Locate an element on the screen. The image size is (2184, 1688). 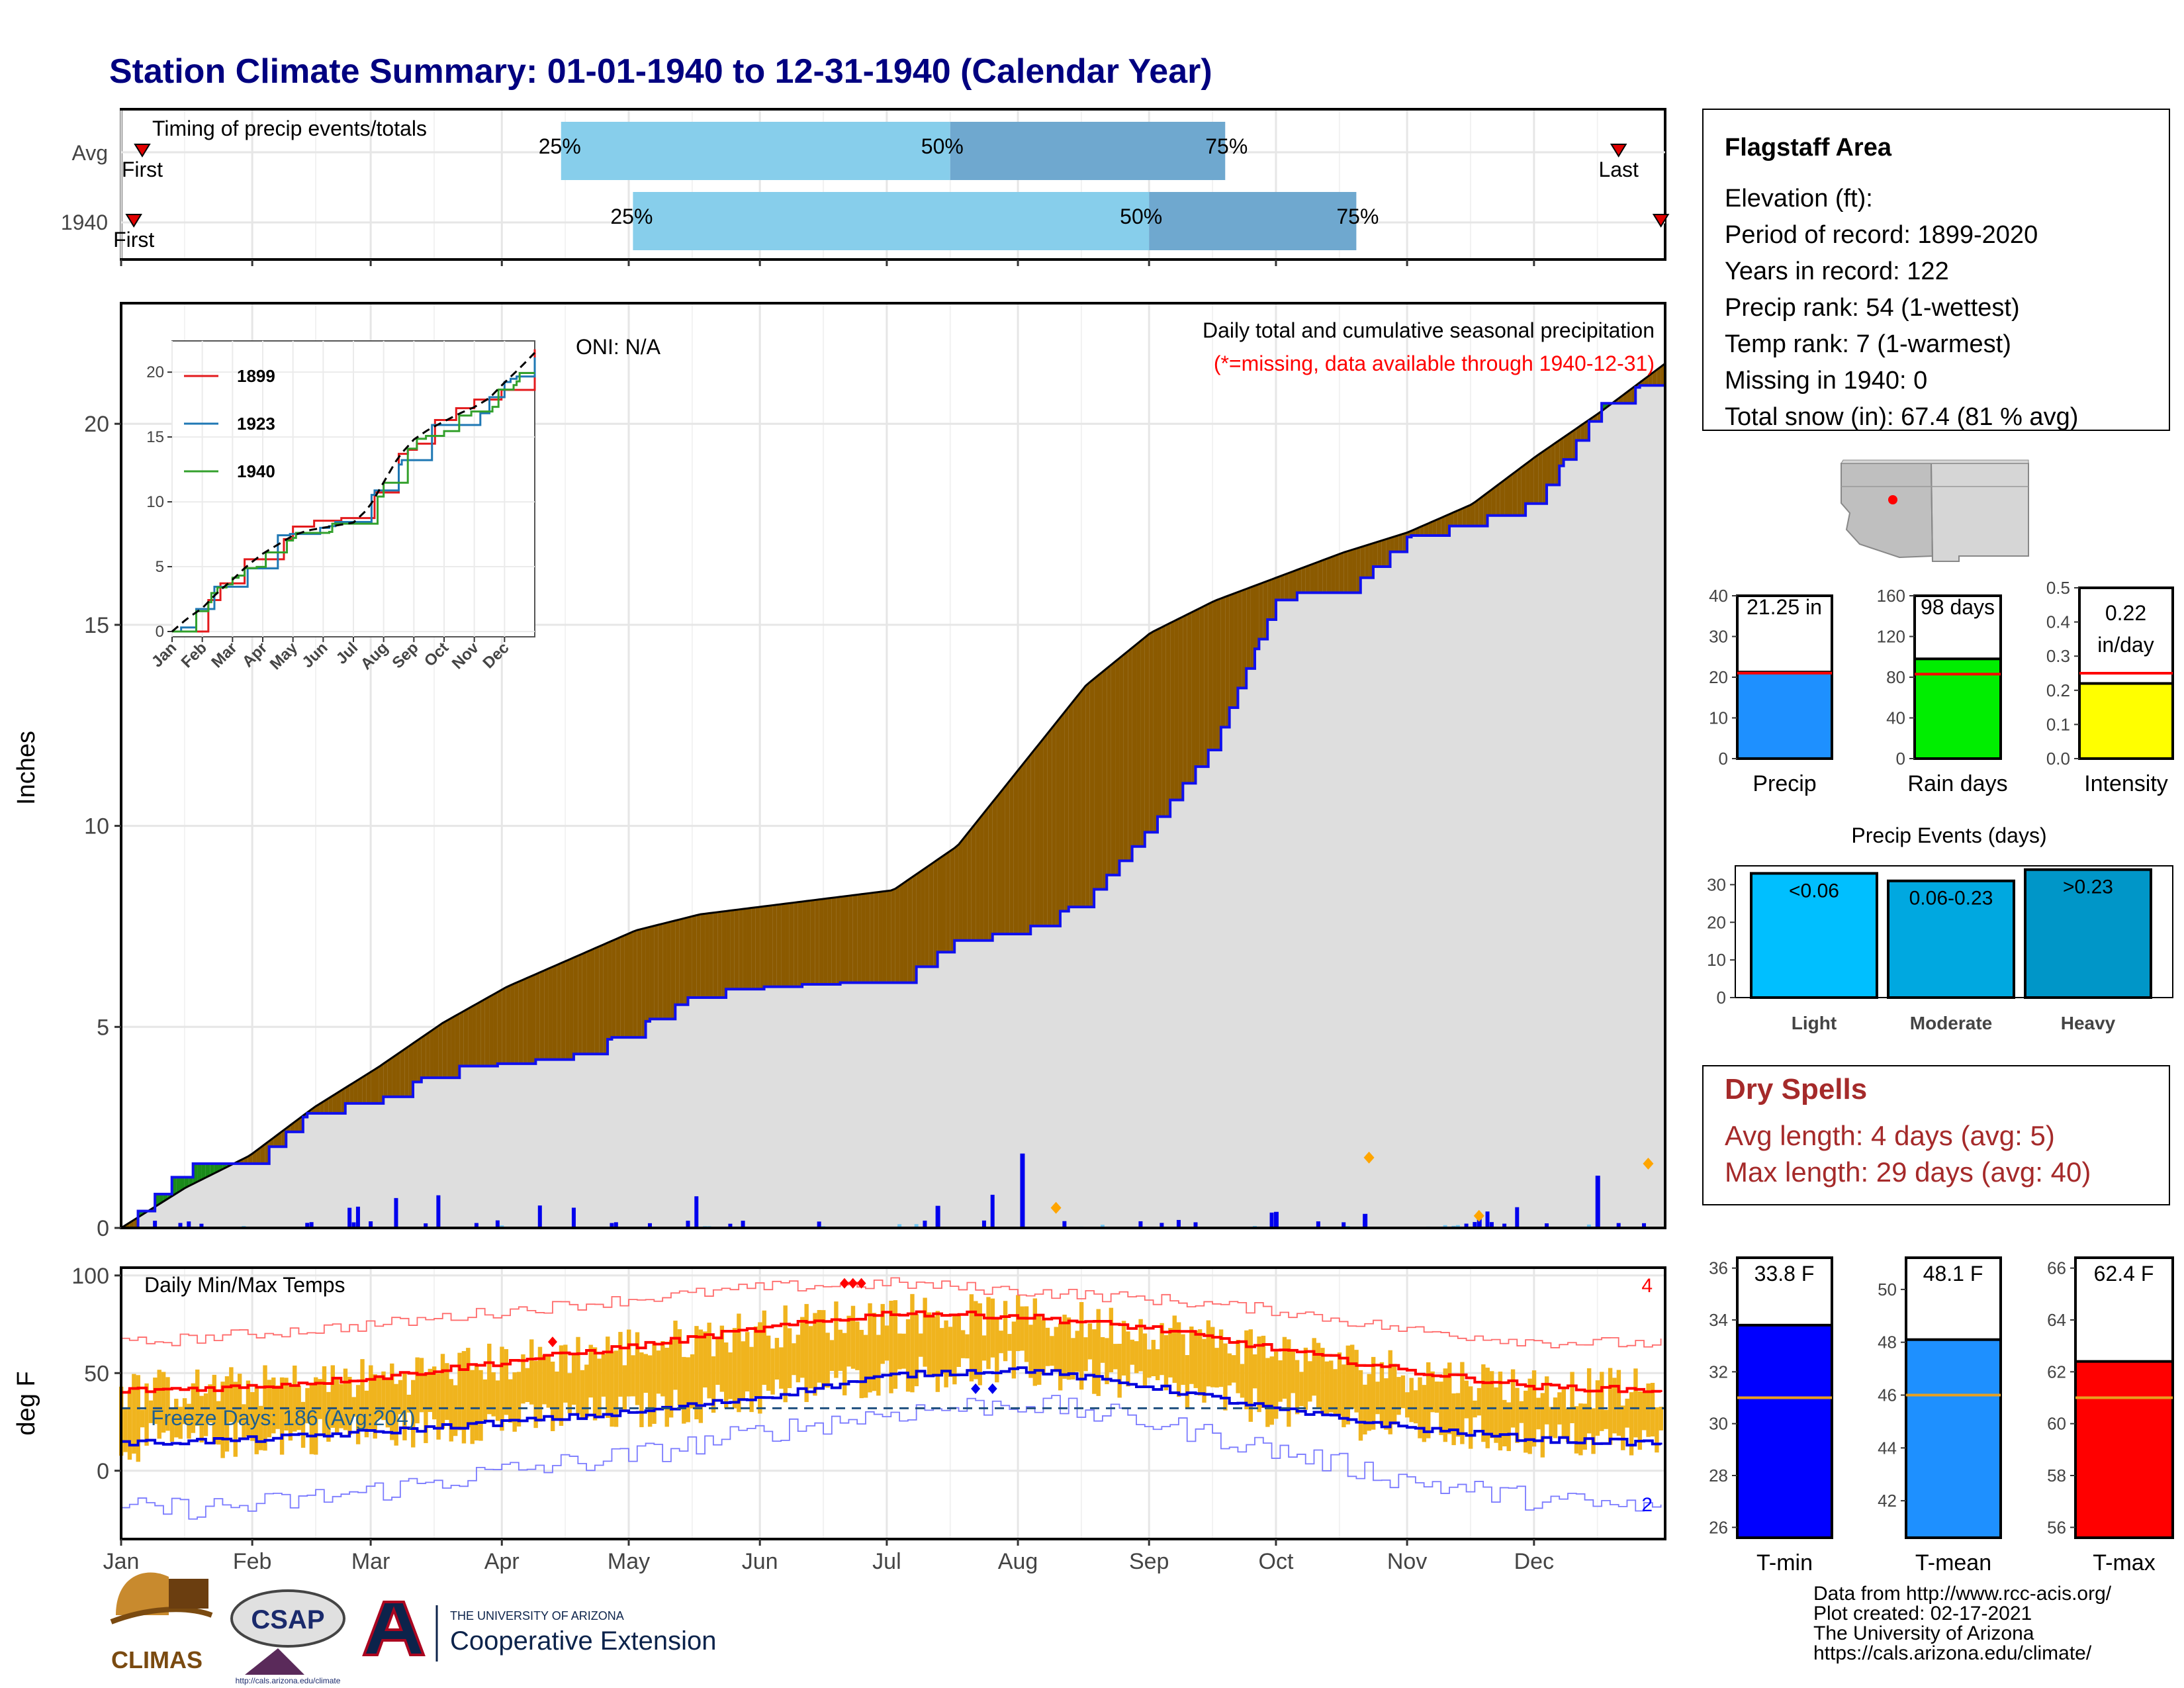
temp-max-ytick-label: 56 is located at coordinates (2056, 1527).